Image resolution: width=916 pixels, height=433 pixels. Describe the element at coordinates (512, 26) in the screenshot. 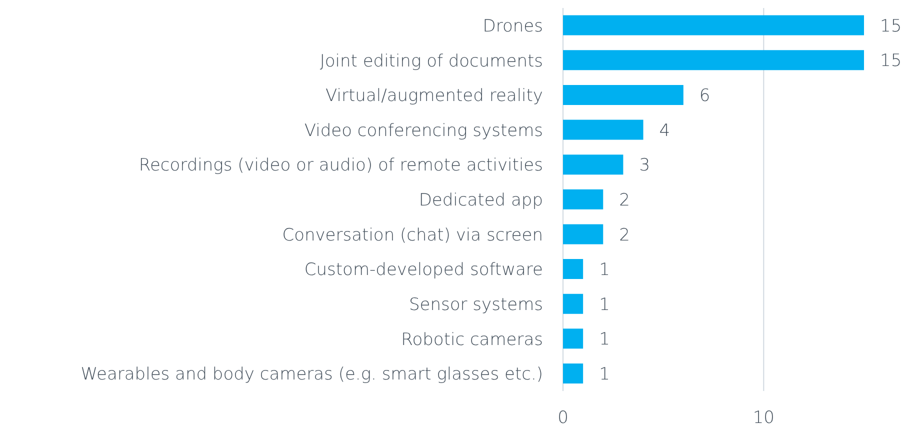

I see `y-tick-label: Drones` at that location.